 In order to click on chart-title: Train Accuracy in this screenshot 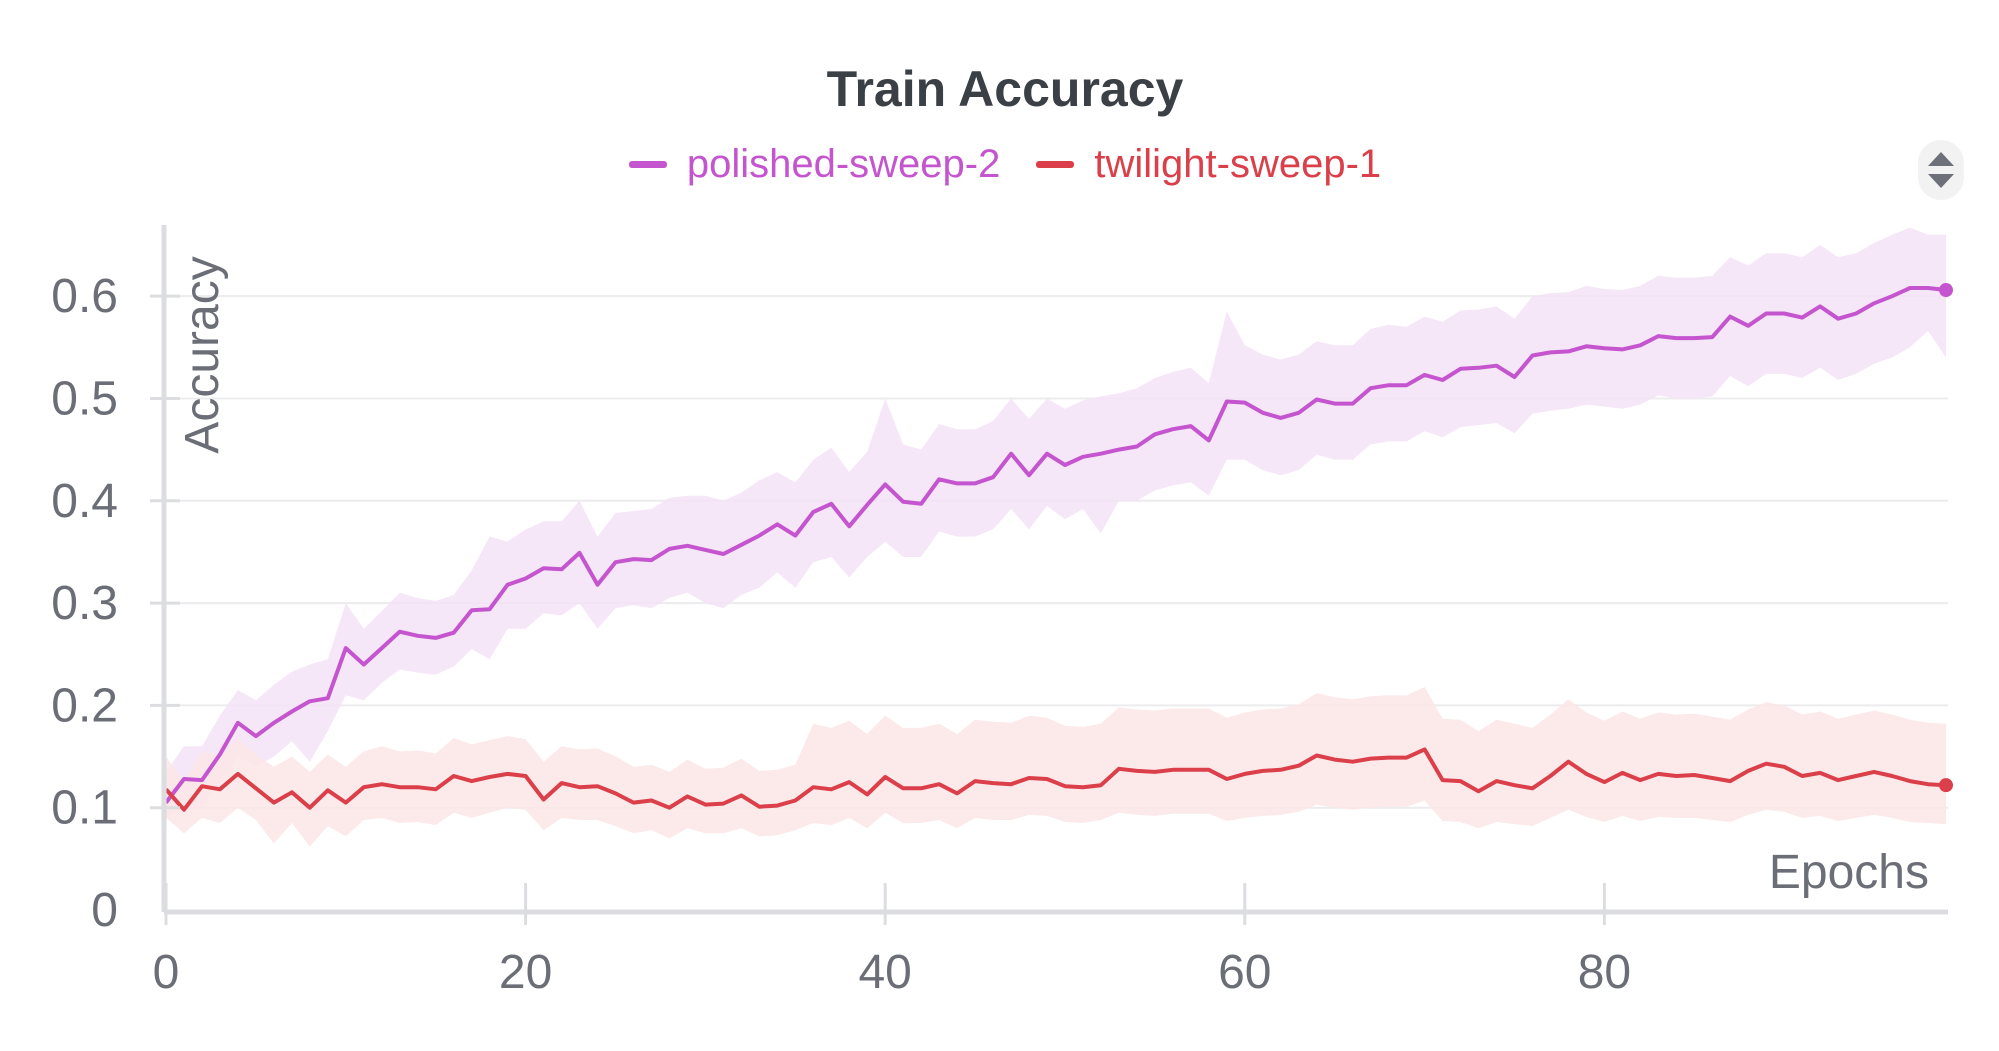, I will do `click(1005, 89)`.